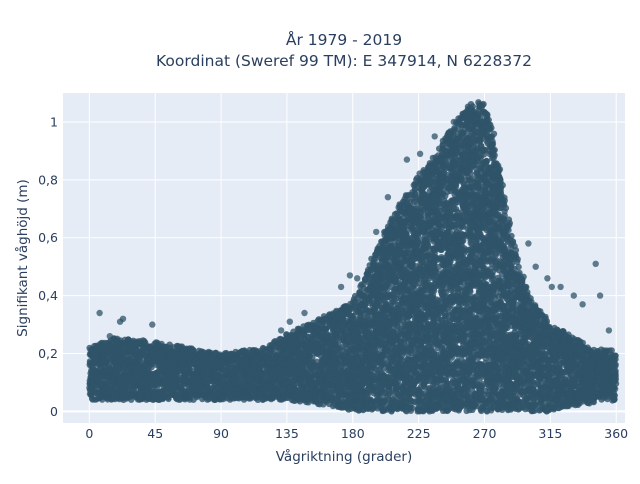  What do you see at coordinates (344, 39) in the screenshot?
I see `chart-title-line-1: År 1979 - 2019` at bounding box center [344, 39].